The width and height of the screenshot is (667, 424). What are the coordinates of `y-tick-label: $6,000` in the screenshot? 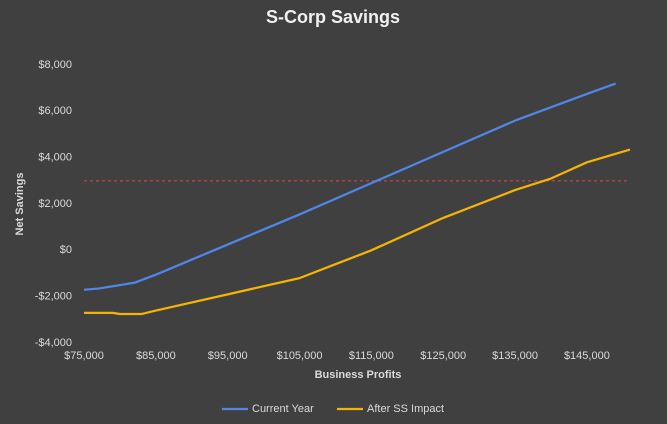 It's located at (55, 111).